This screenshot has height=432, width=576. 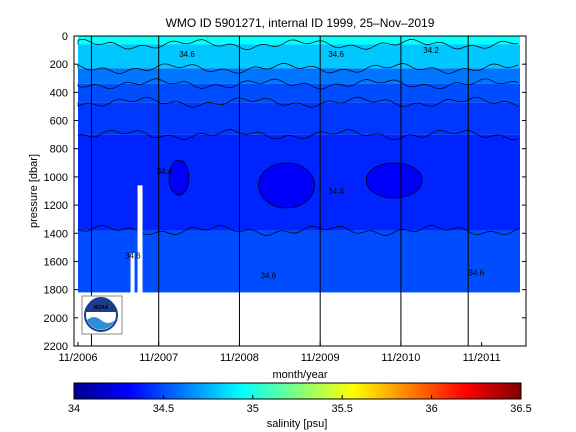 I want to click on colorbar-tick-label: 34.5, so click(x=163, y=409).